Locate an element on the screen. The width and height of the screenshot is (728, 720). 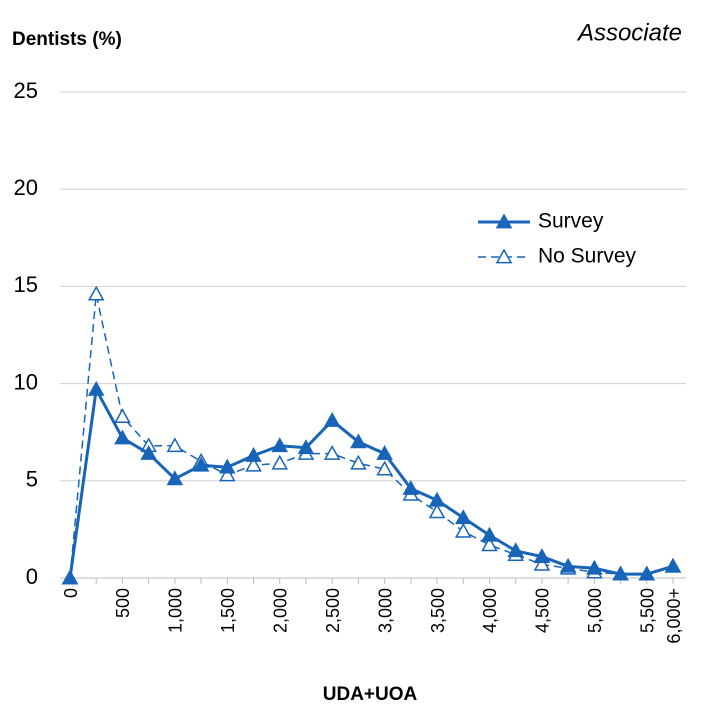
y-axis-title: Dentists (%) is located at coordinates (67, 39).